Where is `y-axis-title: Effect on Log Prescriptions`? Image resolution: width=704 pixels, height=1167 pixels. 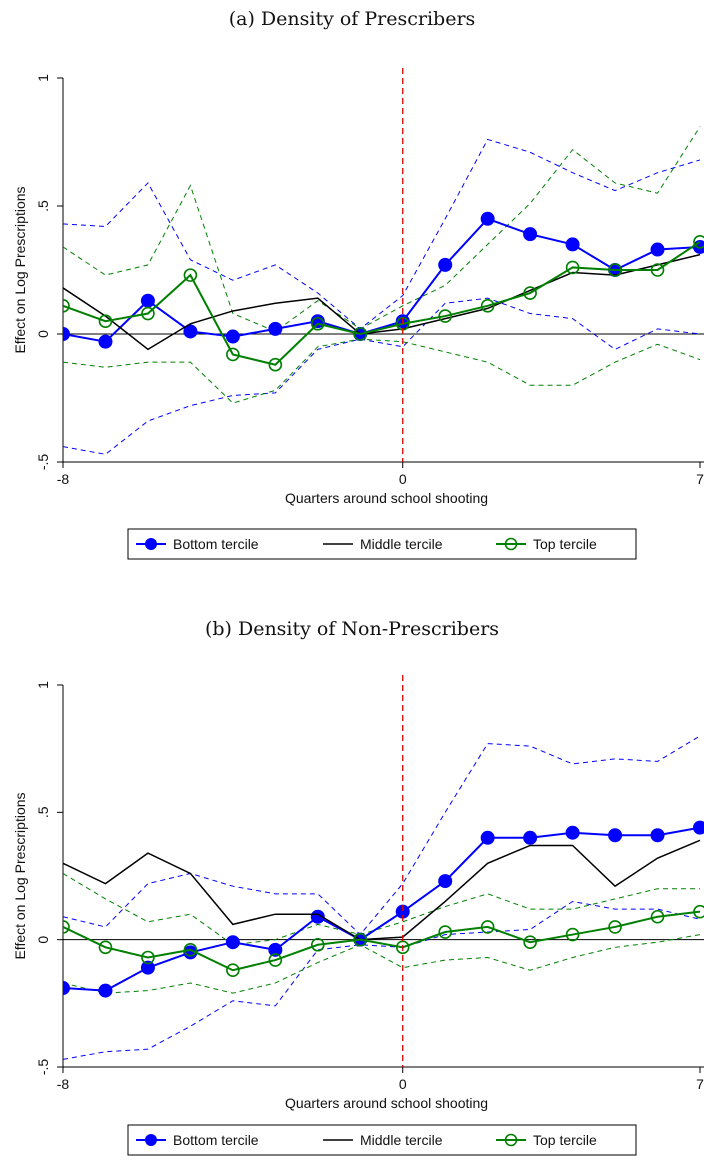
y-axis-title: Effect on Log Prescriptions is located at coordinates (20, 875).